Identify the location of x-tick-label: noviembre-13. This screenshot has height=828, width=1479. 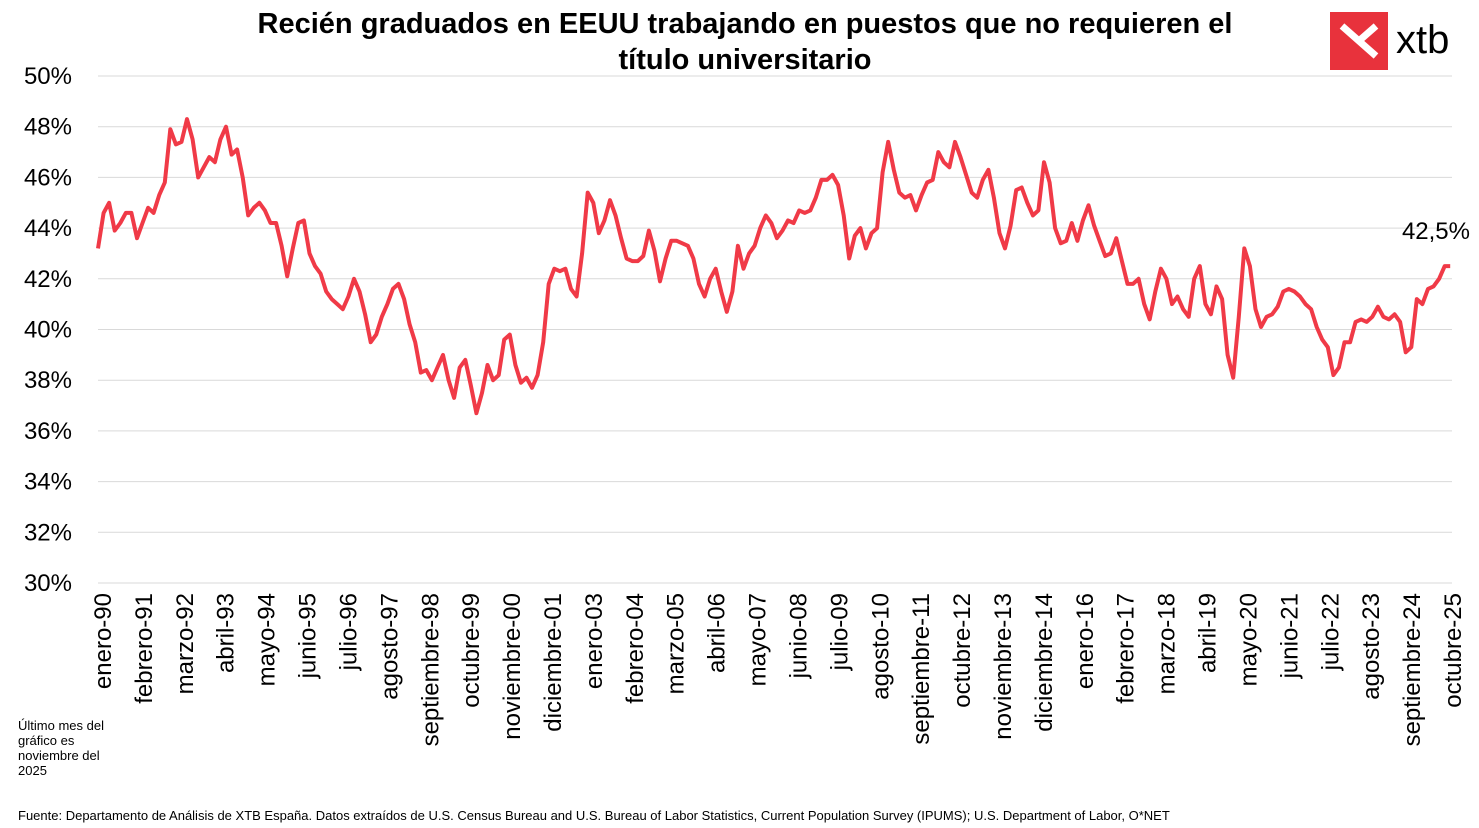
(1003, 666).